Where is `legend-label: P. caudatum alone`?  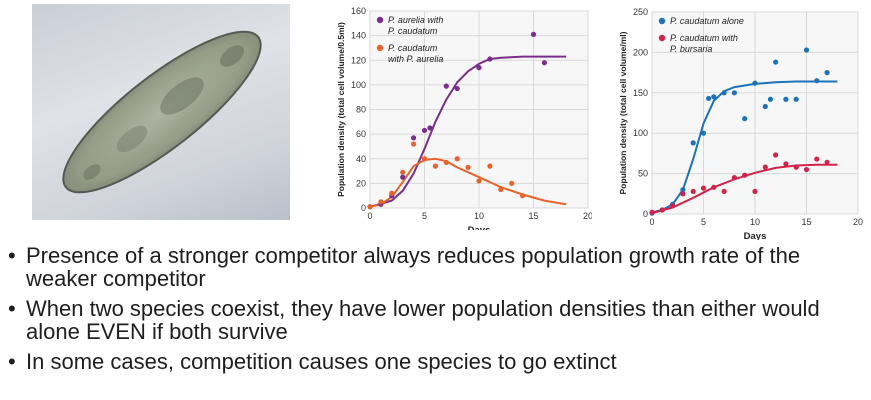
legend-label: P. caudatum alone is located at coordinates (707, 21).